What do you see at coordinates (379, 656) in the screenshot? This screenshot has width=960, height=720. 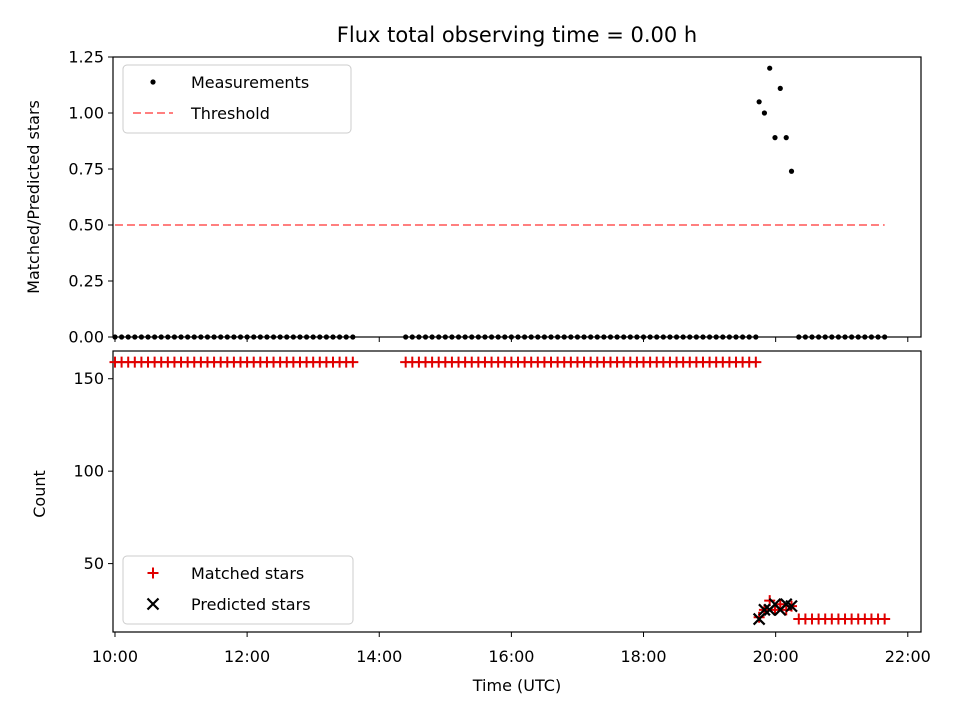 I see `x-tick-label: 14:00` at bounding box center [379, 656].